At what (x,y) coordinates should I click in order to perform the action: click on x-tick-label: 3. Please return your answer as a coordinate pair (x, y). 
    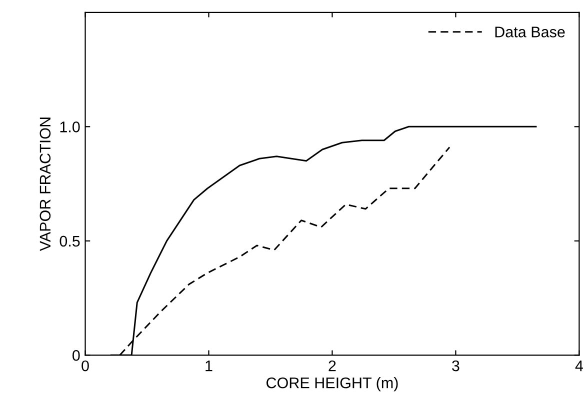
    Looking at the image, I should click on (456, 366).